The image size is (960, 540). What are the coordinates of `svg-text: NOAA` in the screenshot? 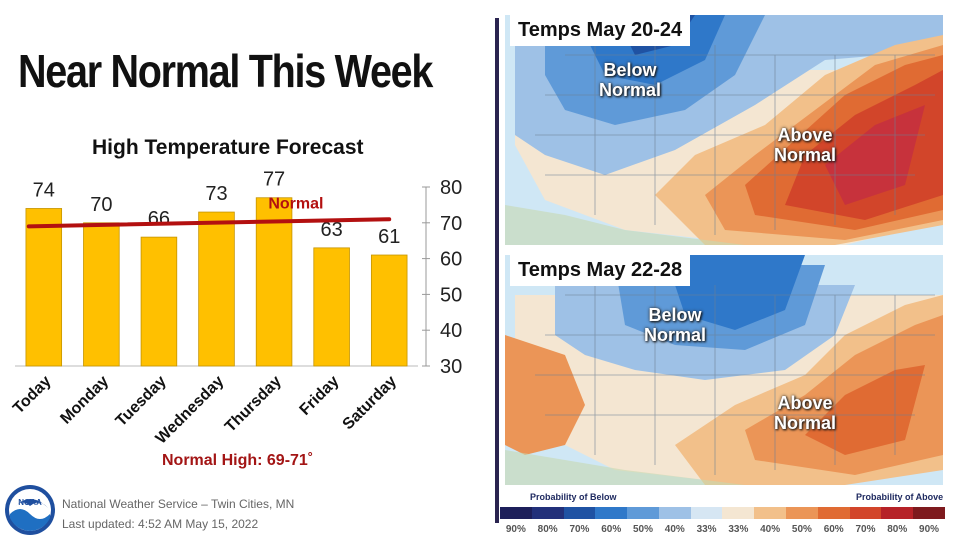 It's located at (30, 502).